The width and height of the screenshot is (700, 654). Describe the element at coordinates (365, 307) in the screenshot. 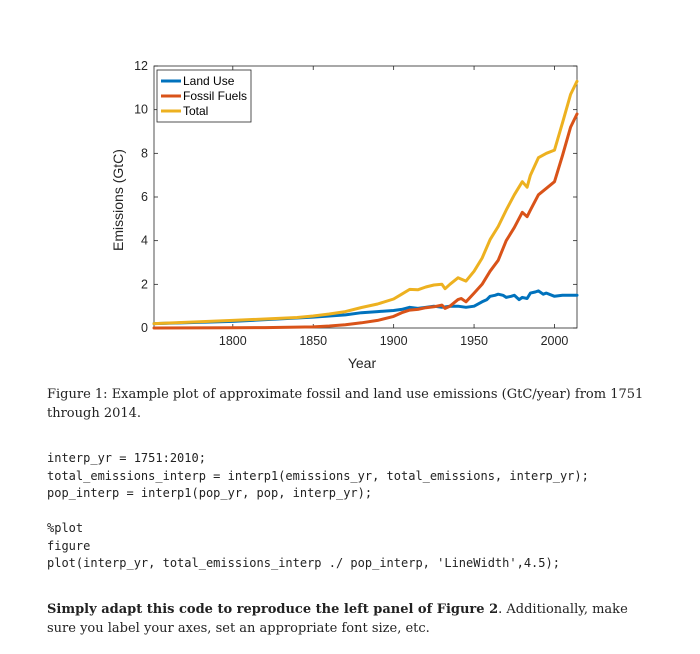

I see `series-line-land-use` at that location.